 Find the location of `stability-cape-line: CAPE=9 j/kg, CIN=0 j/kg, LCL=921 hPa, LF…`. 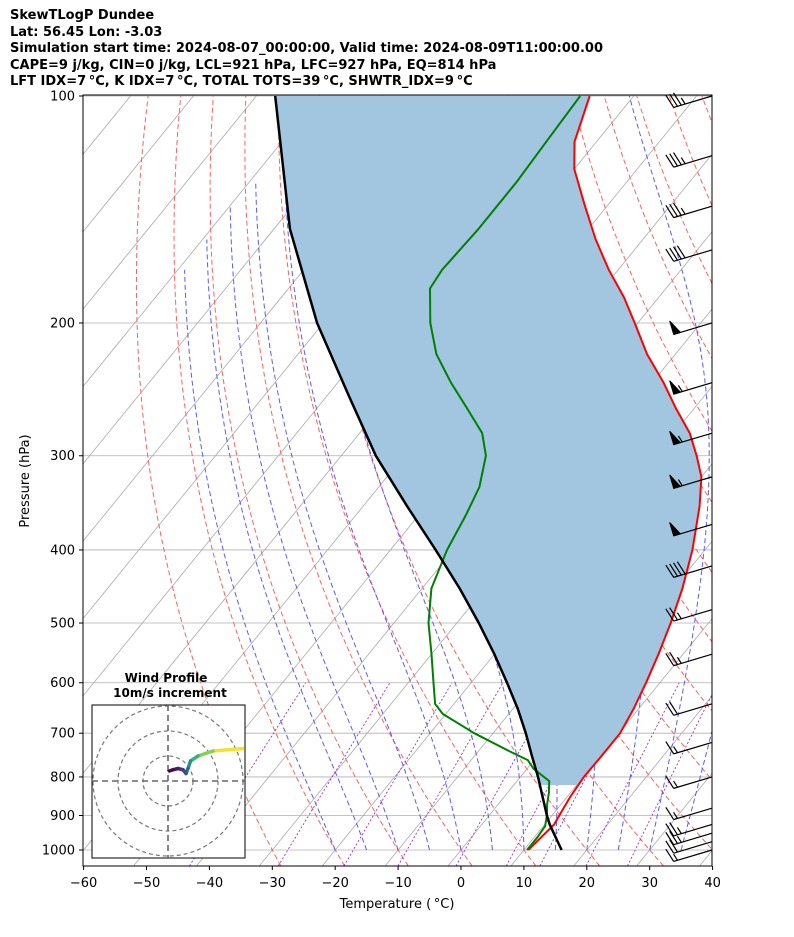

stability-cape-line: CAPE=9 j/kg, CIN=0 j/kg, LCL=921 hPa, LF… is located at coordinates (253, 65).